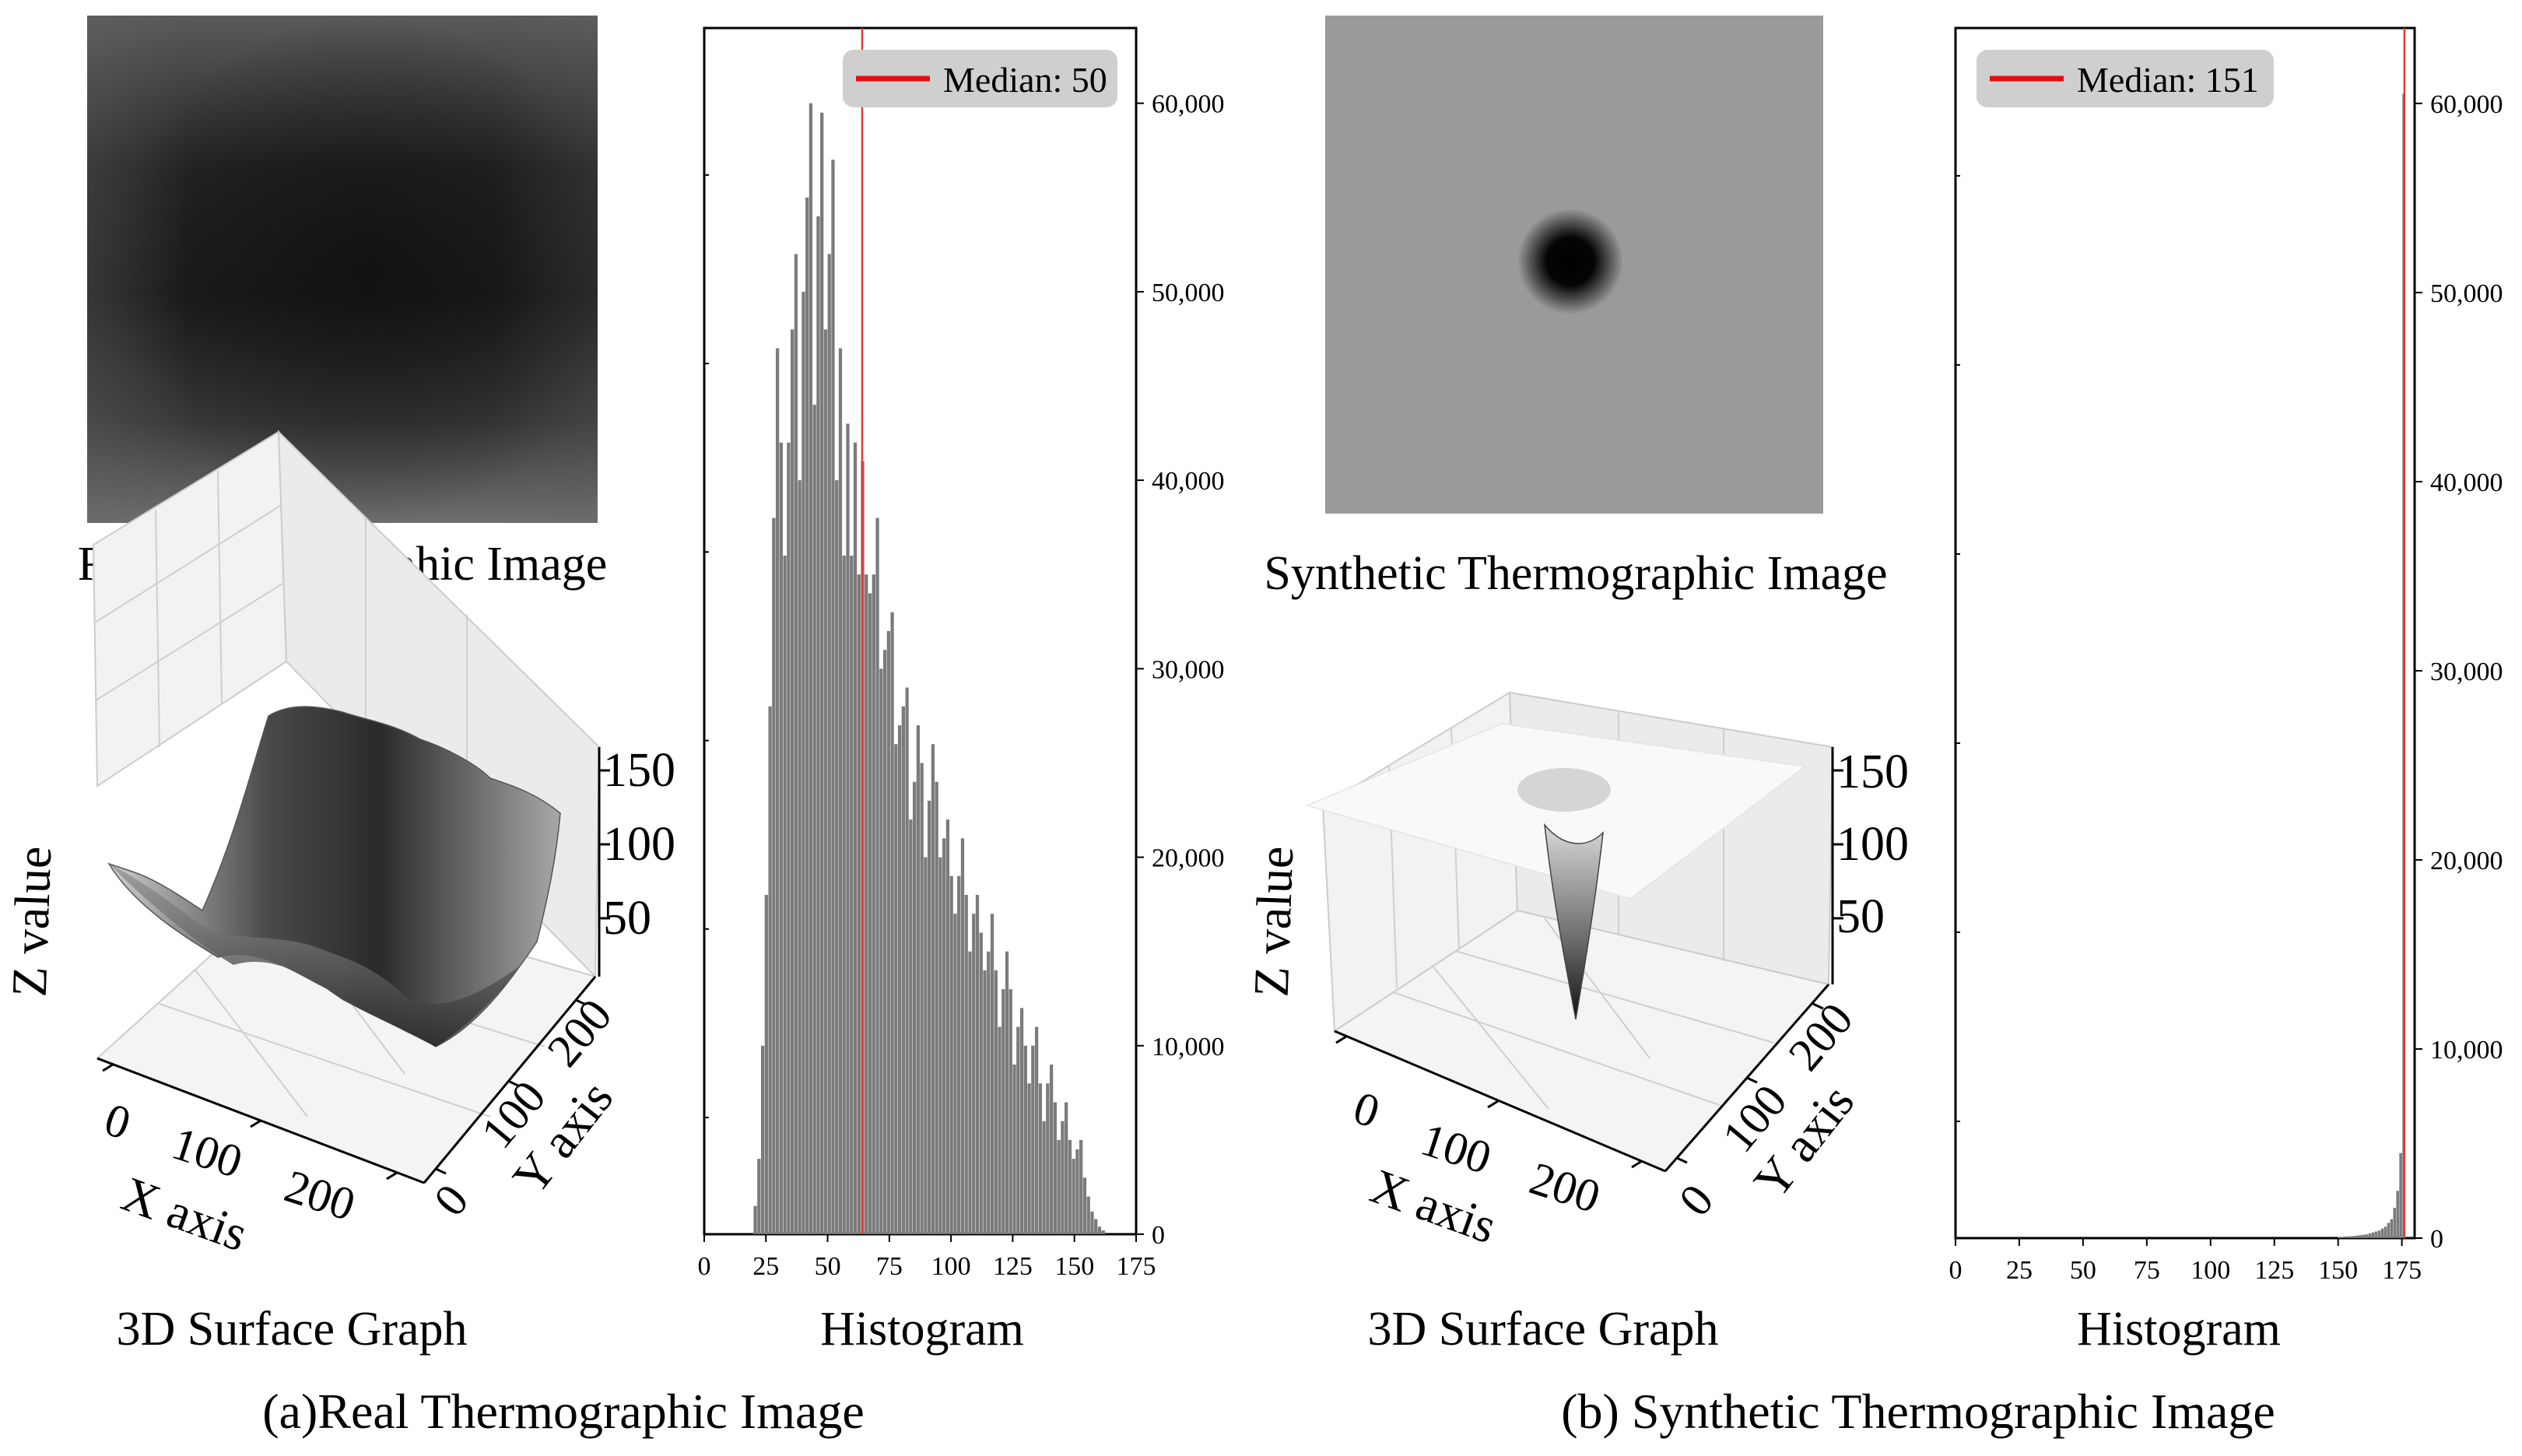 The height and width of the screenshot is (1456, 2522). I want to click on real-thermo-image, so click(342, 270).